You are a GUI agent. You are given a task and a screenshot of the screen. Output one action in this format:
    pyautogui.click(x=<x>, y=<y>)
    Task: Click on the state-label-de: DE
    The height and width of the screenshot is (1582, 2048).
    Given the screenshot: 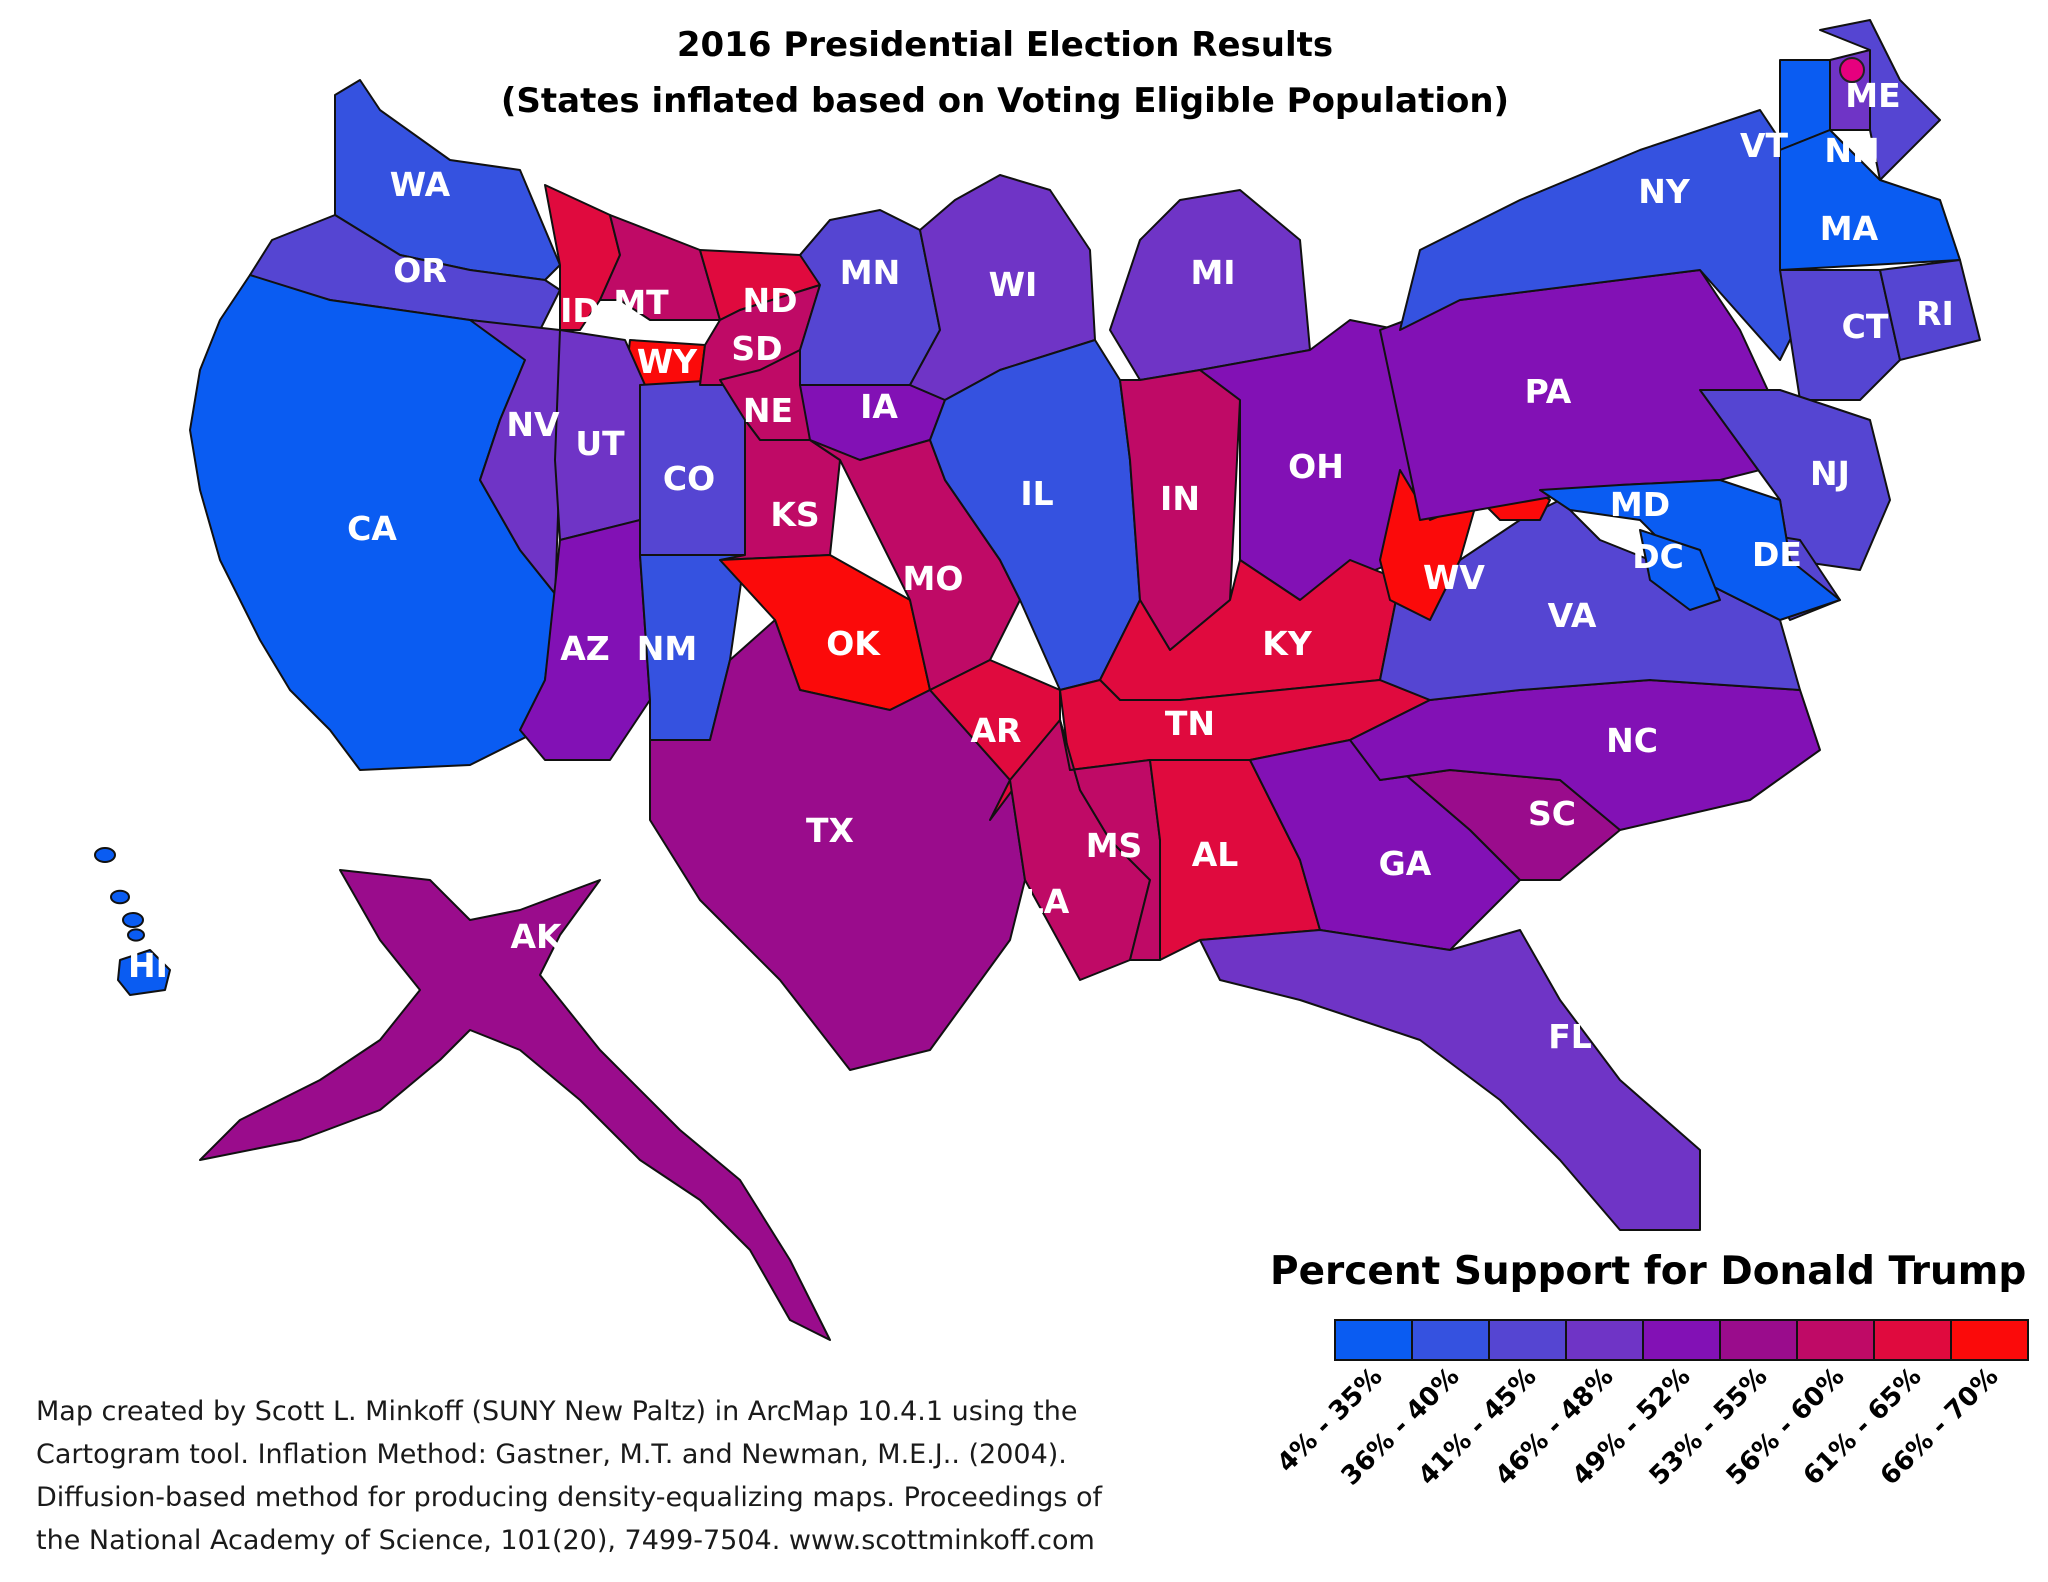 What is the action you would take?
    pyautogui.click(x=1777, y=554)
    